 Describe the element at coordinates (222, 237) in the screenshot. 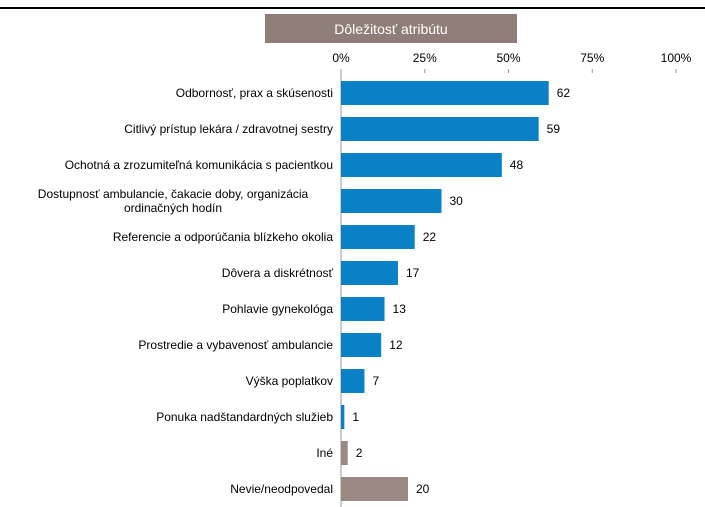

I see `category-label: Referencie a odporúčania blízkeho okolia` at that location.